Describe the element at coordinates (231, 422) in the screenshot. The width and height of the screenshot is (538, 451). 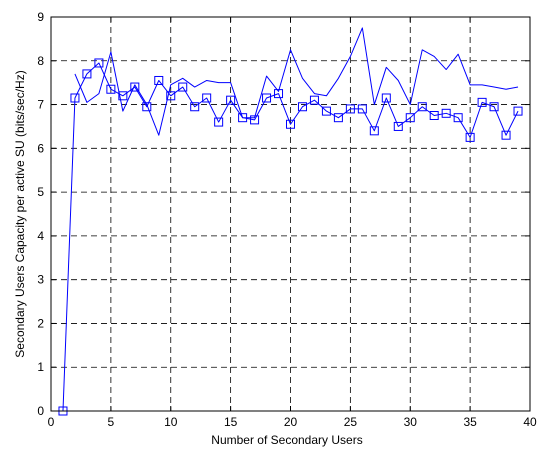
I see `x-tick-label: 15` at that location.